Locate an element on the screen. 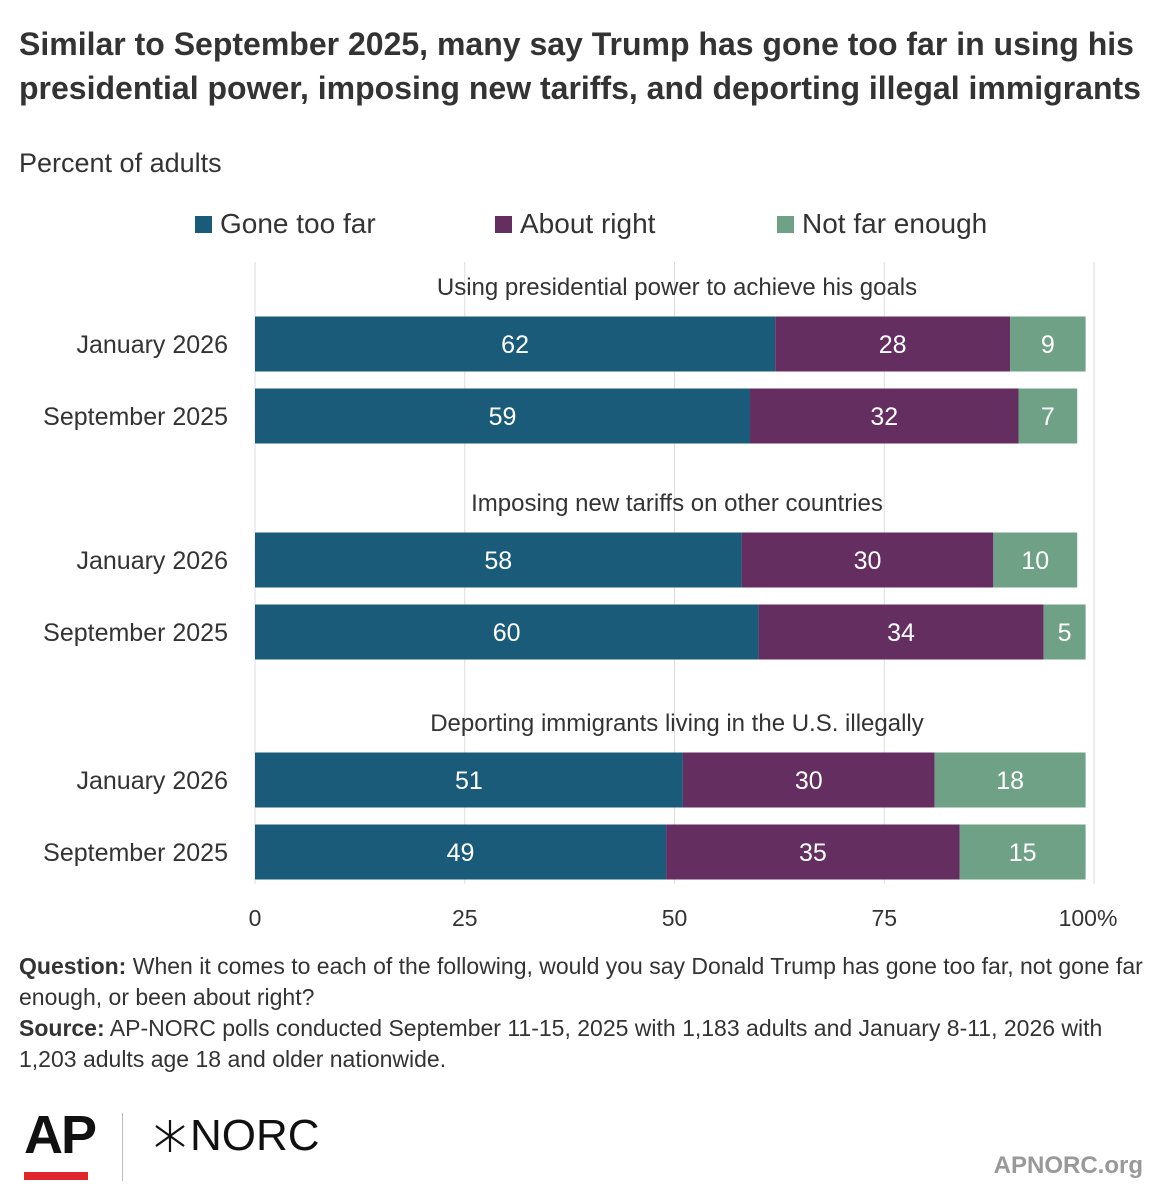 This screenshot has width=1162, height=1200. legend-swatch-about-right is located at coordinates (503, 224).